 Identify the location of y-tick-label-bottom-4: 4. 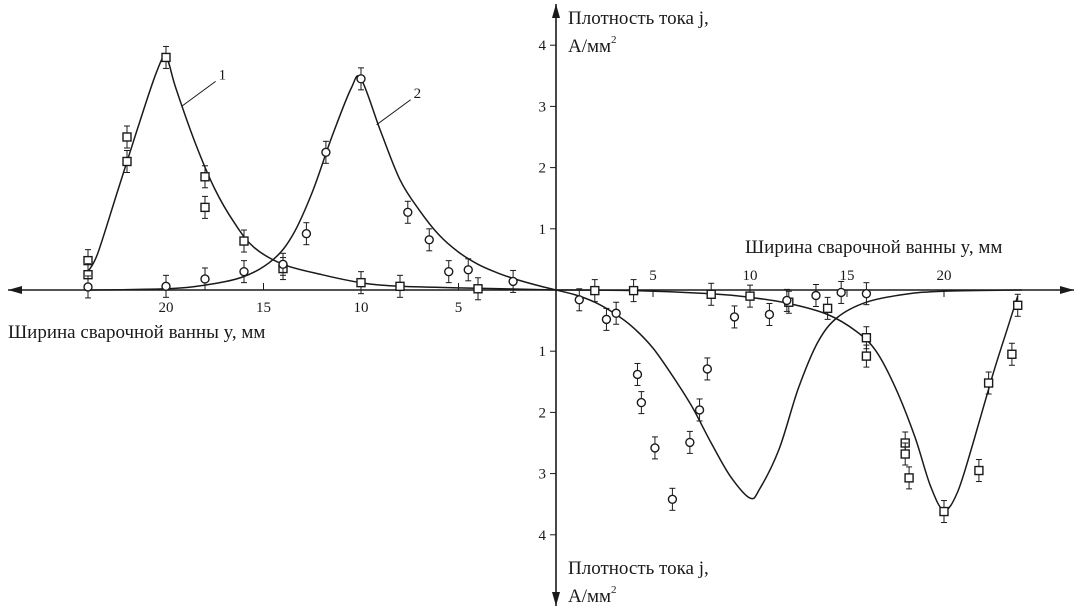
(543, 536).